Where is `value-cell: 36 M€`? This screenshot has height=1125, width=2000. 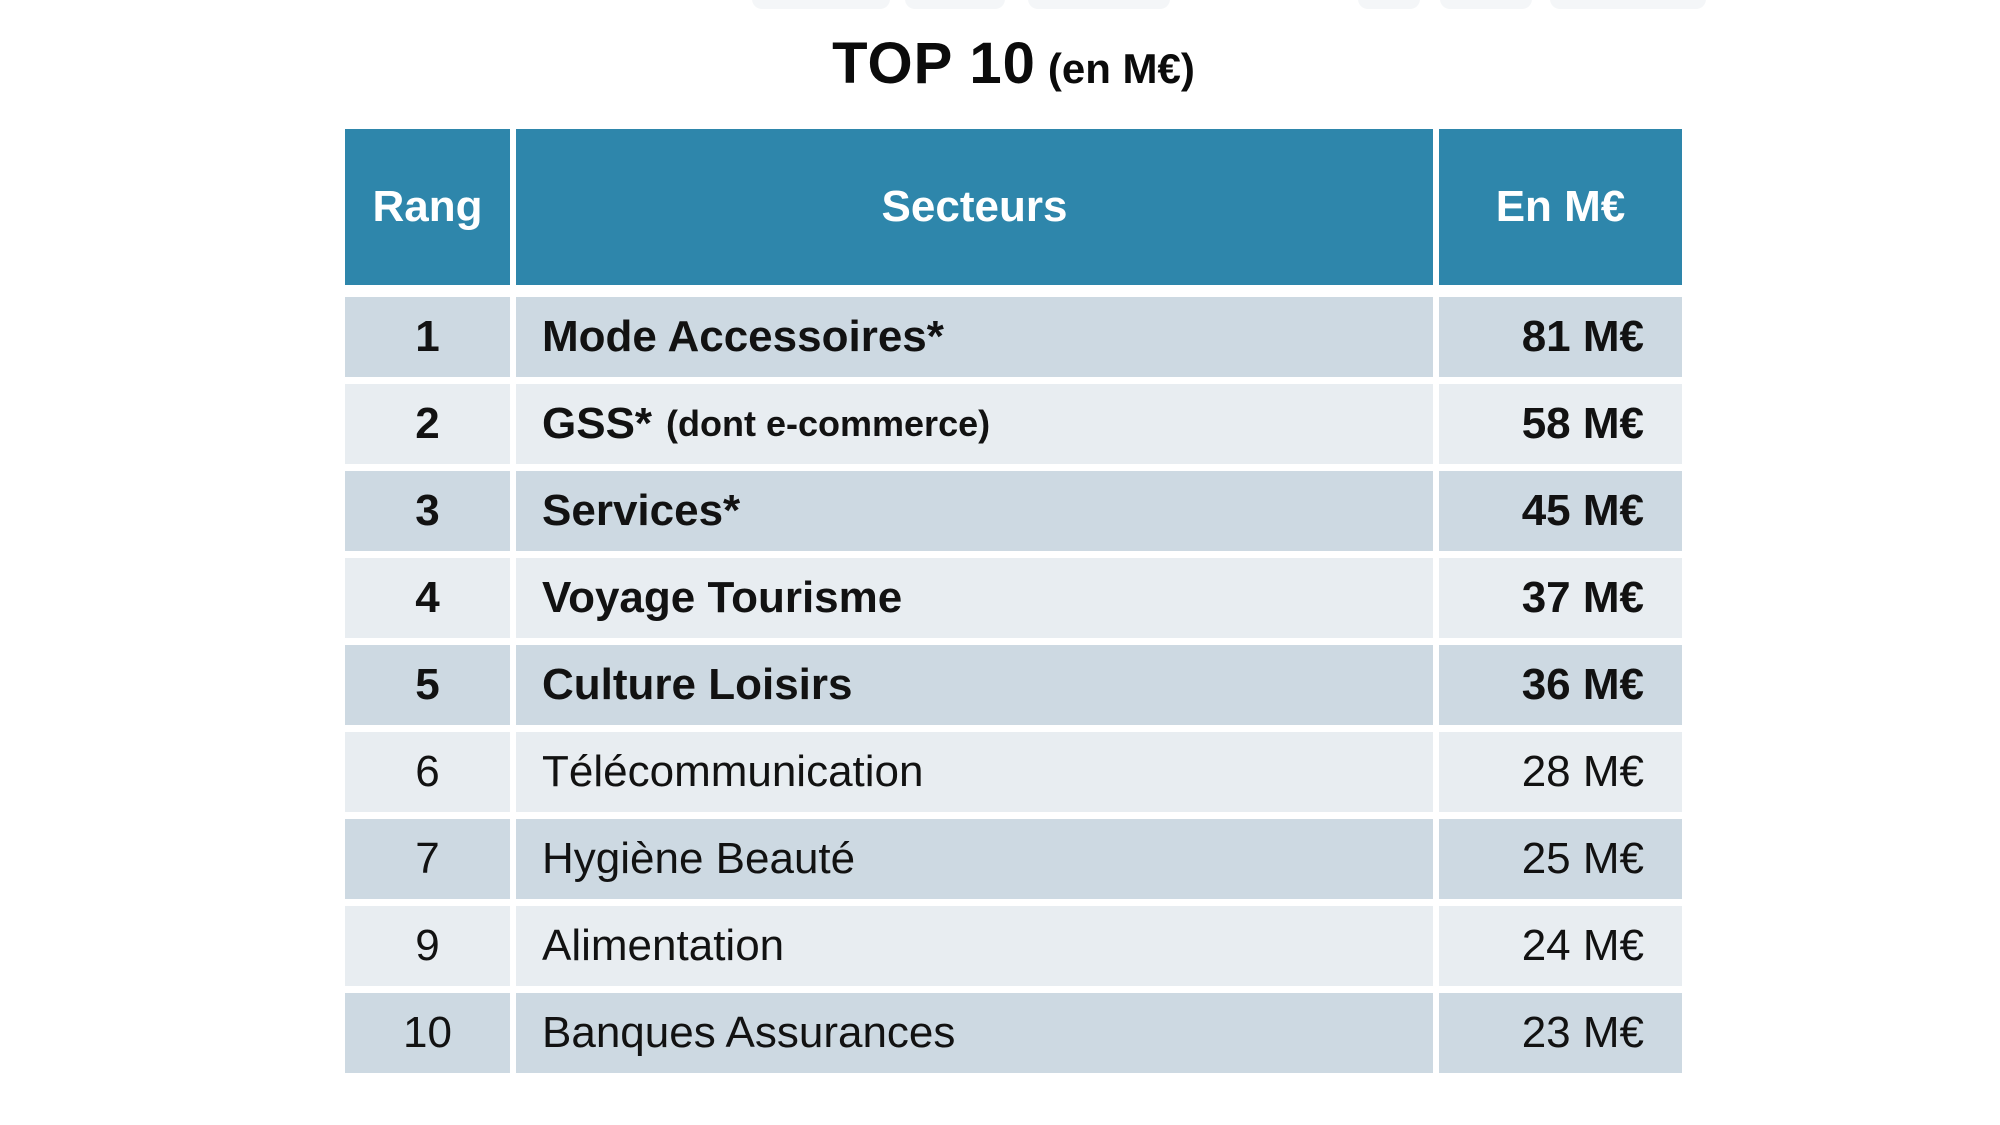 value-cell: 36 M€ is located at coordinates (1560, 685).